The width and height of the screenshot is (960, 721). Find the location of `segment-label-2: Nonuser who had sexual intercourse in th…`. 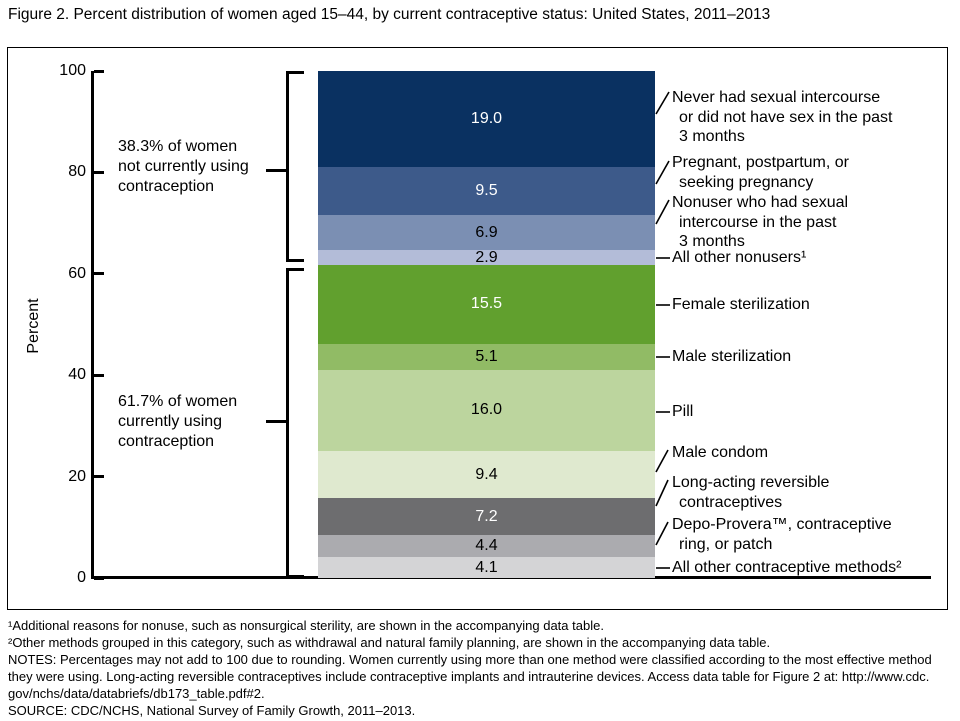

segment-label-2: Nonuser who had sexual intercourse in th… is located at coordinates (760, 222).